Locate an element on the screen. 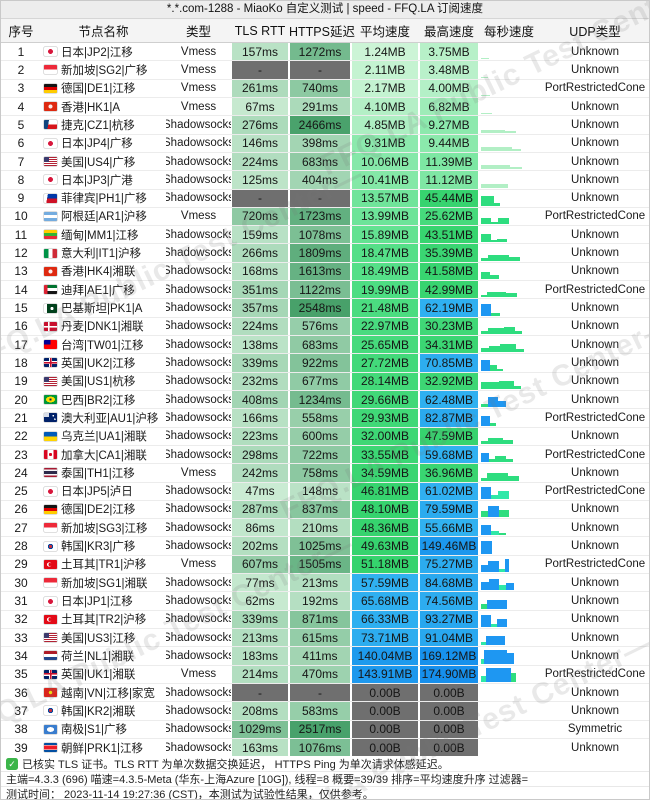 The image size is (650, 800). cell-https-delay: 213ms is located at coordinates (320, 583).